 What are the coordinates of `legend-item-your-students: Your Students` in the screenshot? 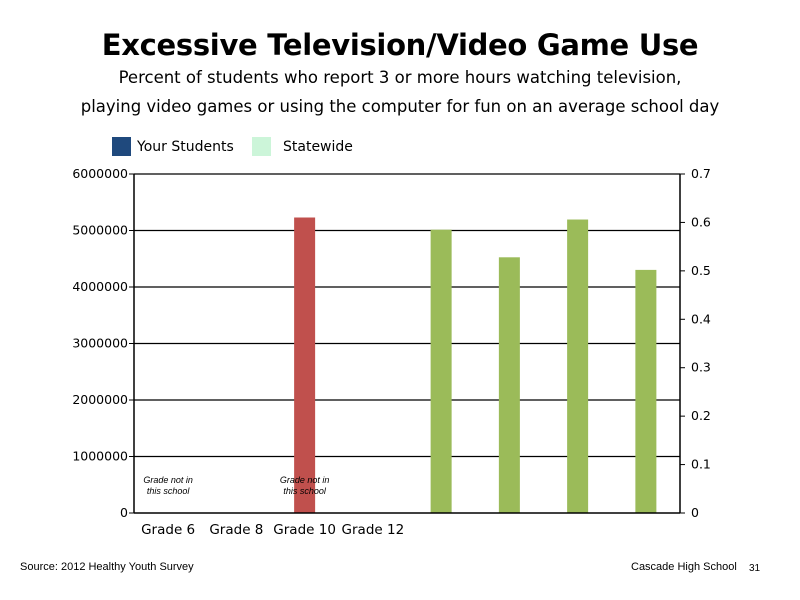 It's located at (173, 146).